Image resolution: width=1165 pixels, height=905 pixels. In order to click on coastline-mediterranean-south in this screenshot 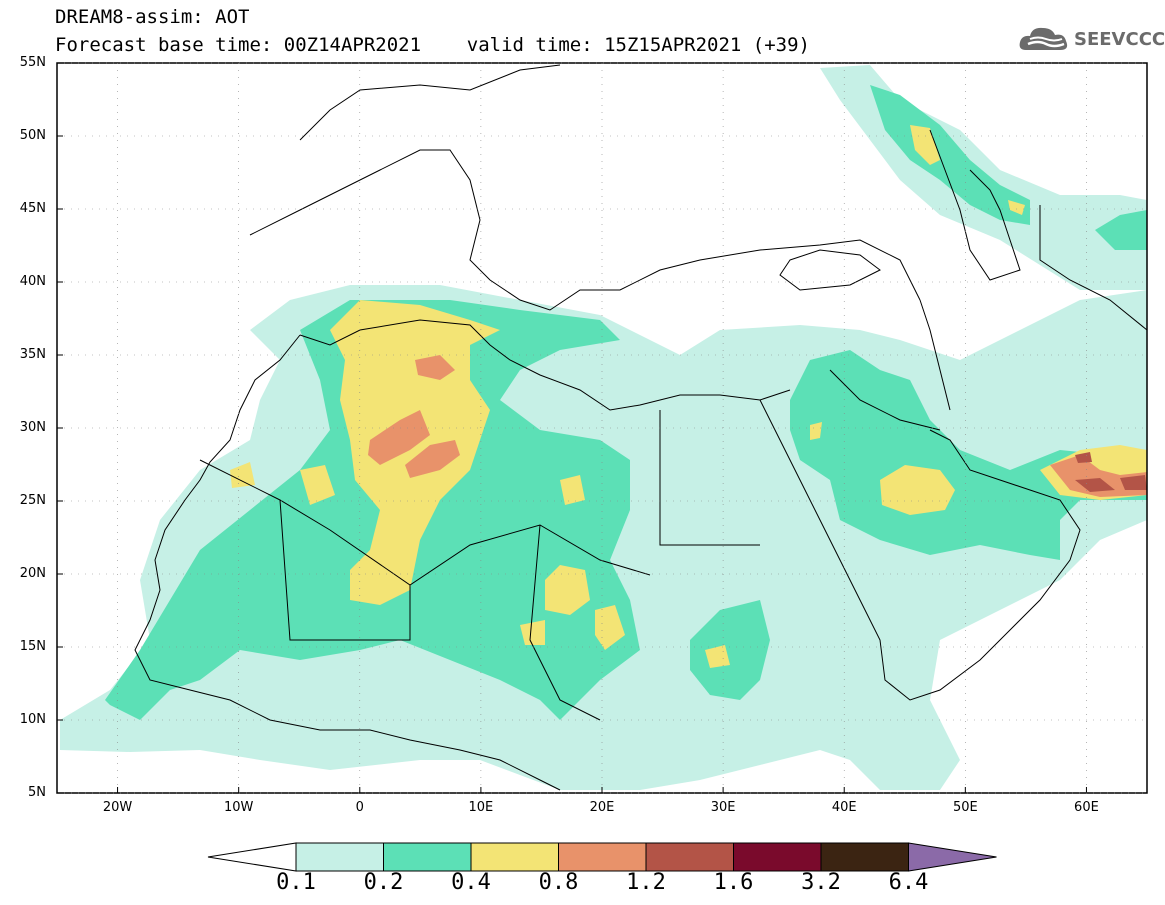, I will do `click(545, 365)`.